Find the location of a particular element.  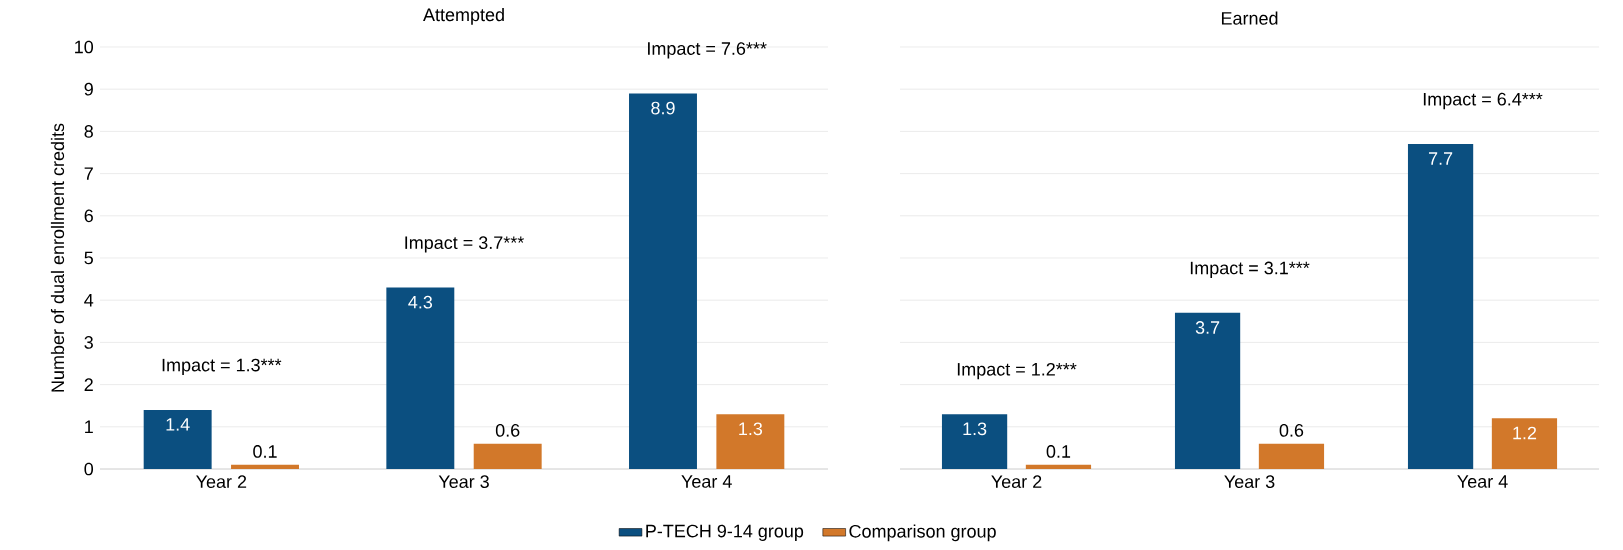

y-tick-label: 8 is located at coordinates (88, 131).